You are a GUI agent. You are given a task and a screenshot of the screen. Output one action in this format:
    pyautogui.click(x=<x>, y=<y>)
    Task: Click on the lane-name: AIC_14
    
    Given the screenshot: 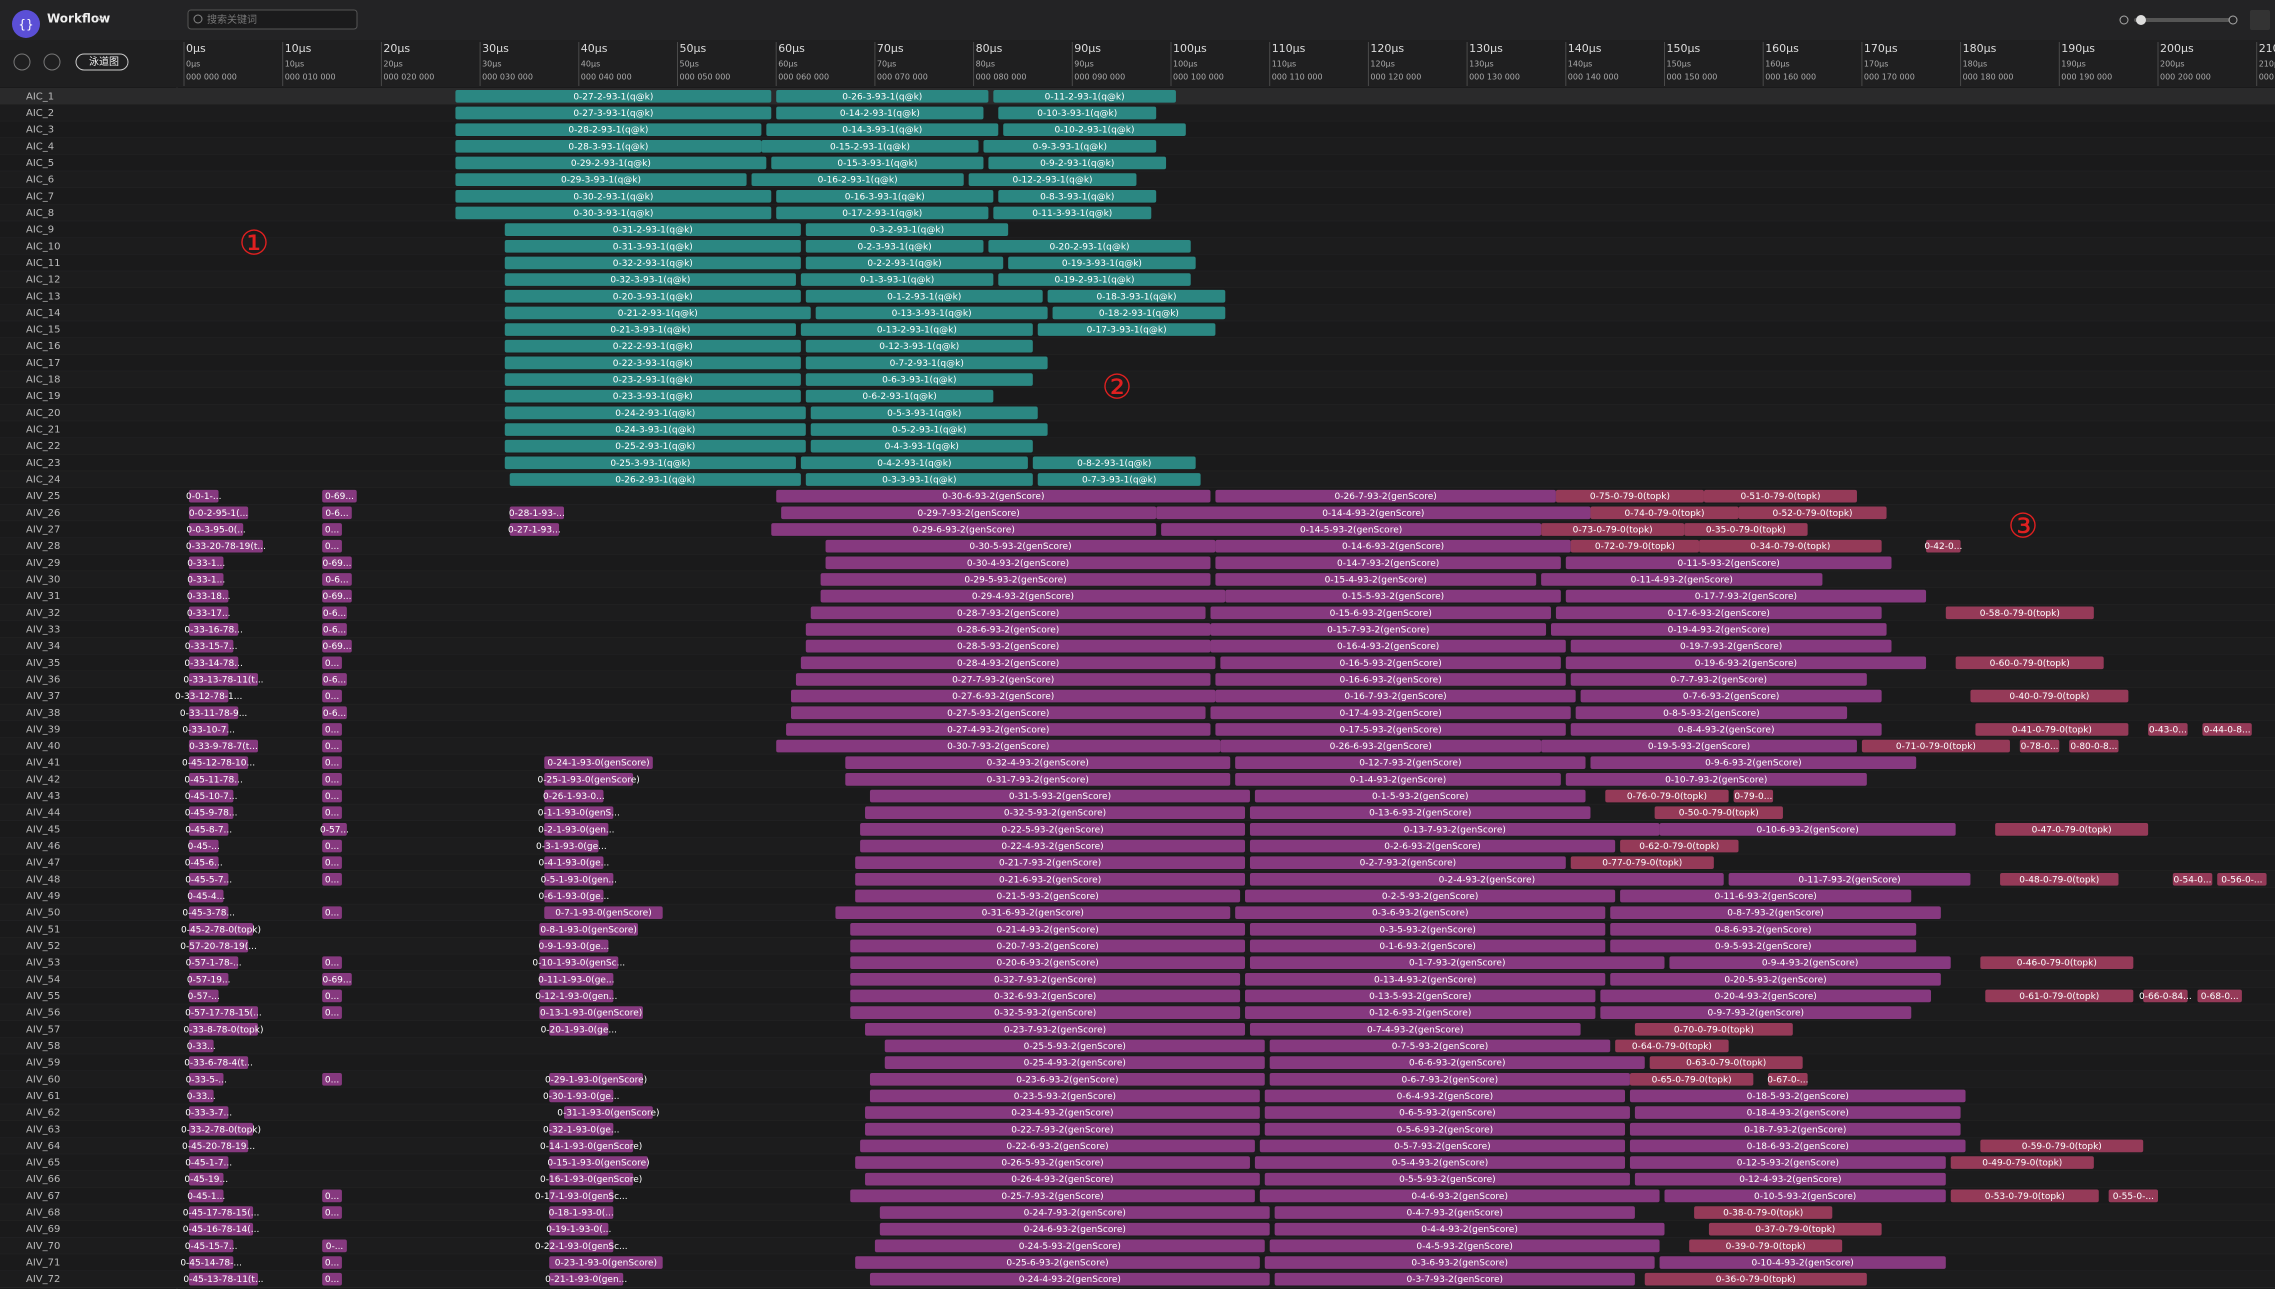 What is the action you would take?
    pyautogui.click(x=43, y=313)
    